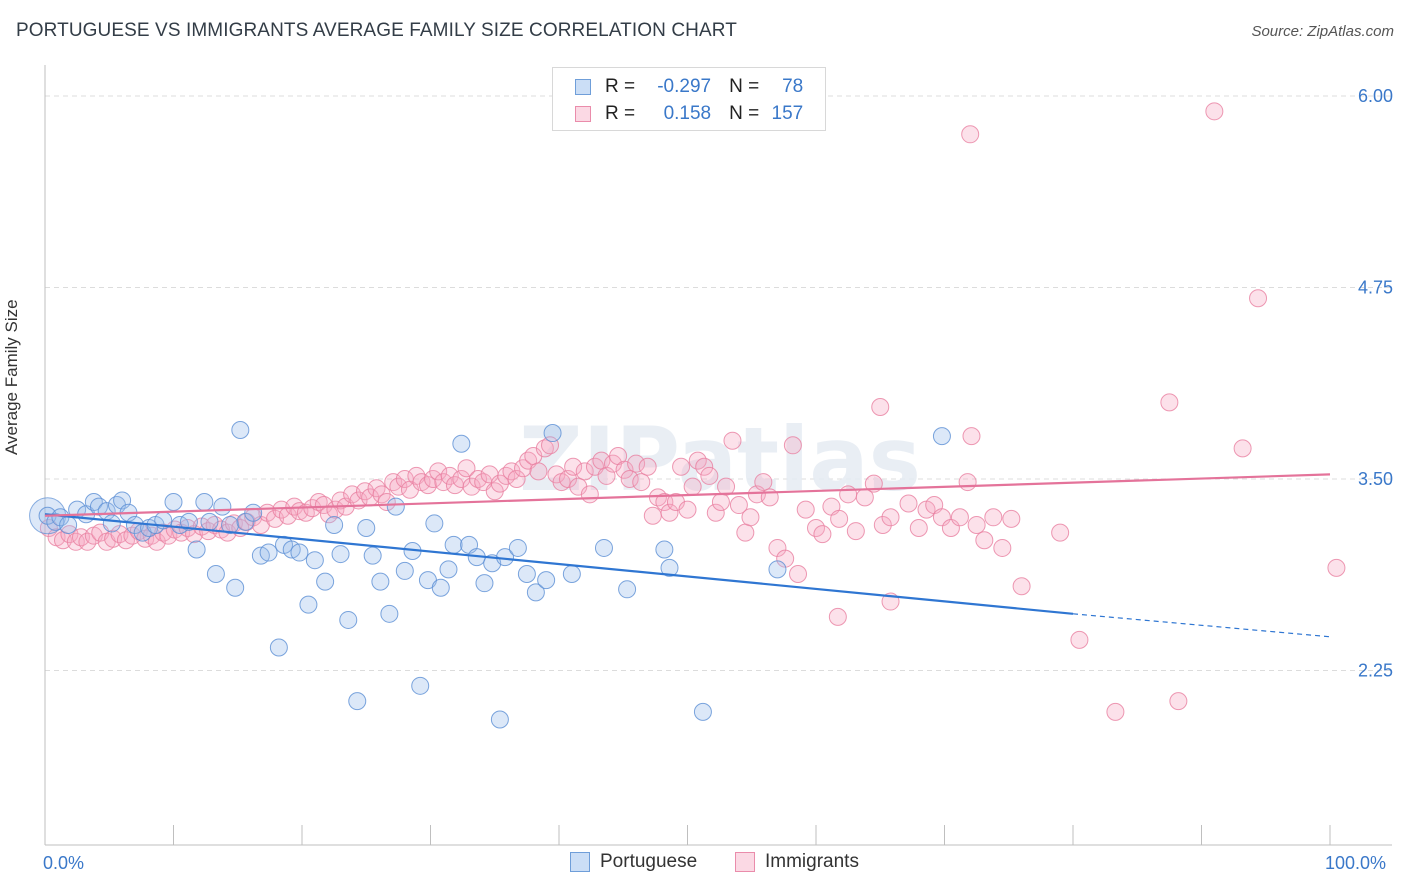 Image resolution: width=1406 pixels, height=892 pixels. What do you see at coordinates (744, 113) in the screenshot?
I see `n-label: N =` at bounding box center [744, 113].